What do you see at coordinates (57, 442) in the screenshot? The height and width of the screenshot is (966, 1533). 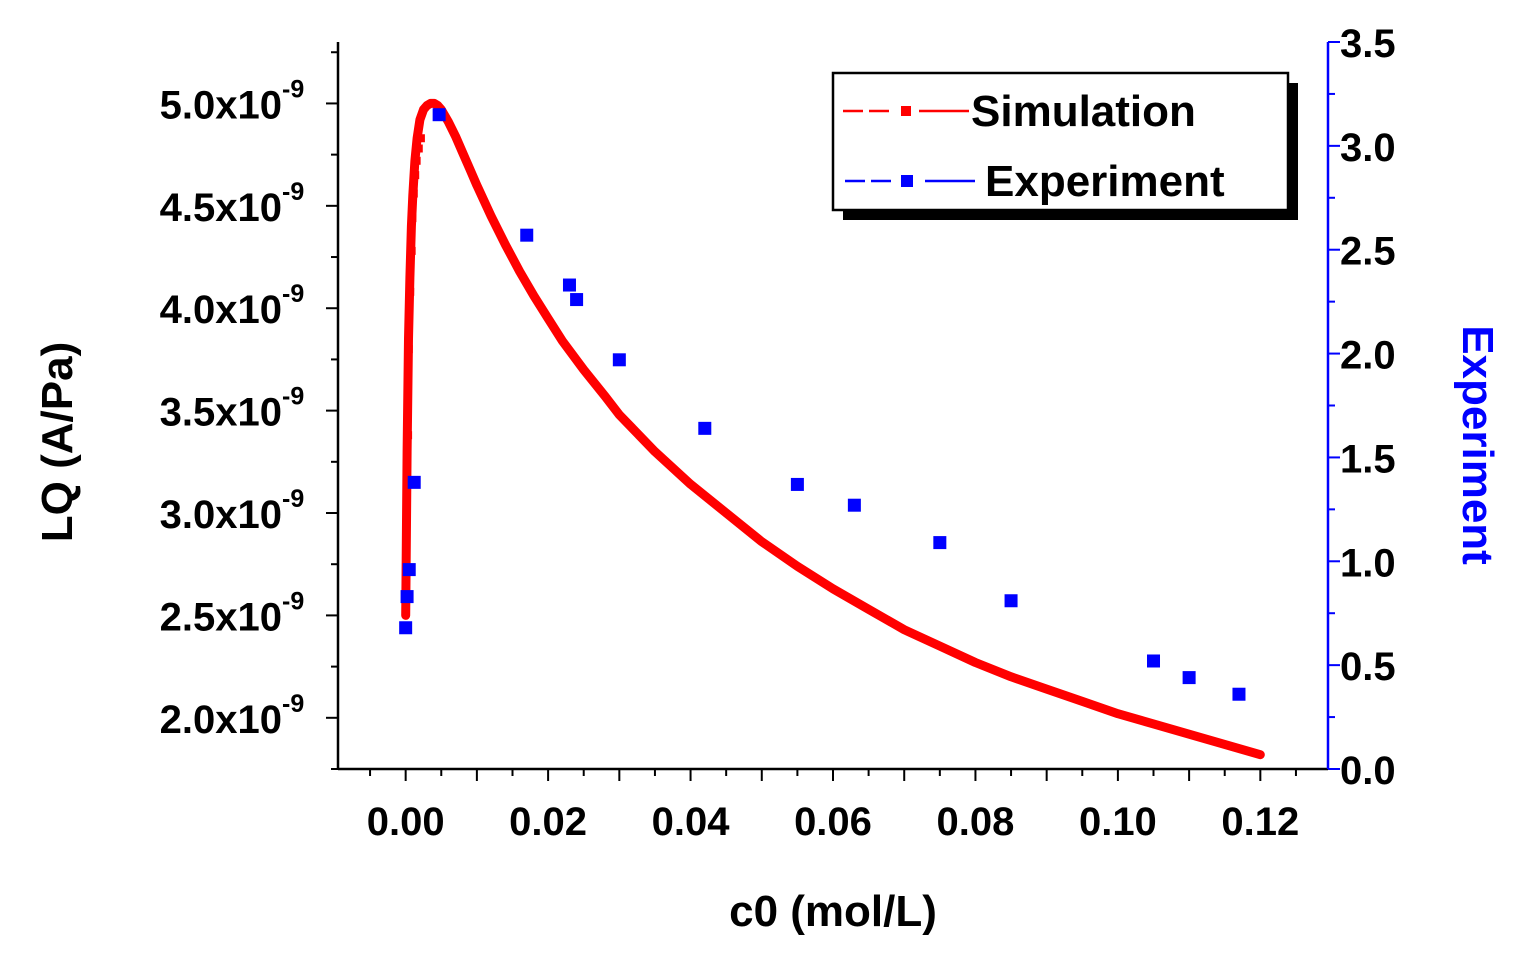 I see `y-axis-label-left: LQ (A/Pa)` at bounding box center [57, 442].